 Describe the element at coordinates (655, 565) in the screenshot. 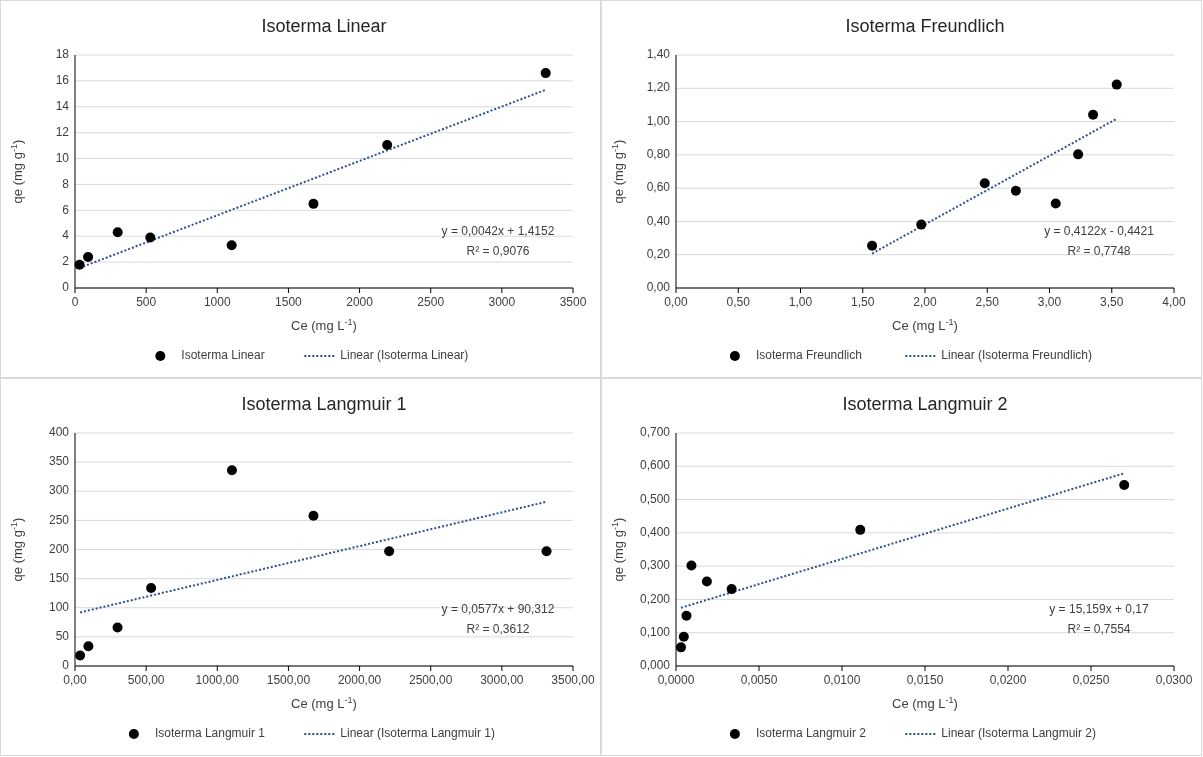

I see `y-tick-label: 0,300` at that location.